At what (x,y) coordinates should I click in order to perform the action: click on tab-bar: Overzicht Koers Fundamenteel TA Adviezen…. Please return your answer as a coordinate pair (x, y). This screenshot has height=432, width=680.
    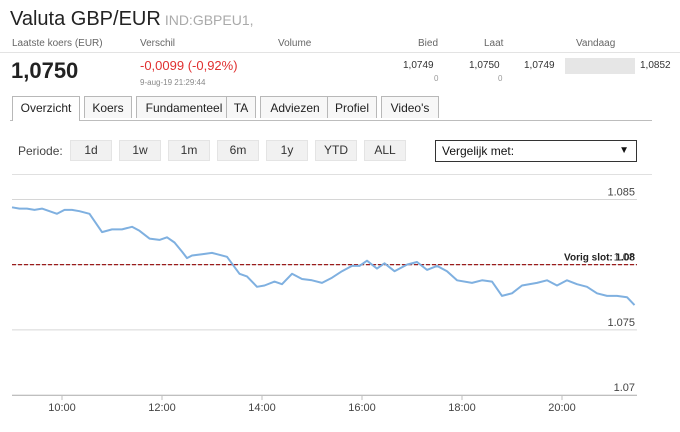
    Looking at the image, I should click on (331, 108).